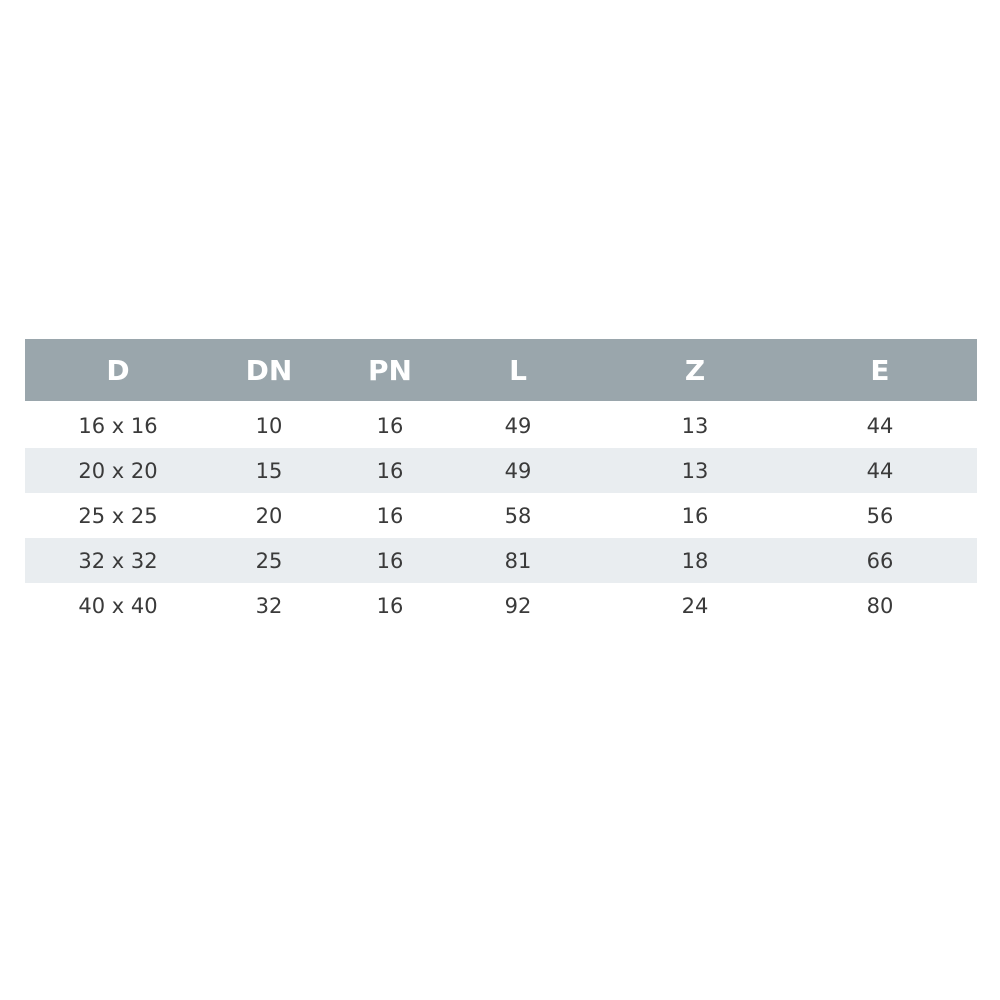  Describe the element at coordinates (390, 370) in the screenshot. I see `header-pn: PN` at that location.